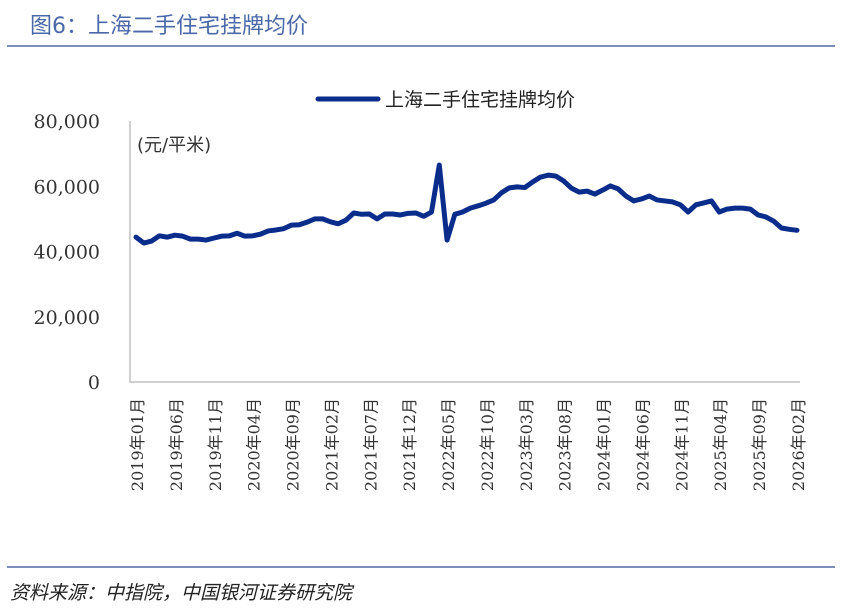  I want to click on figure-title: 图6：上海二手住宅挂牌均价, so click(169, 26).